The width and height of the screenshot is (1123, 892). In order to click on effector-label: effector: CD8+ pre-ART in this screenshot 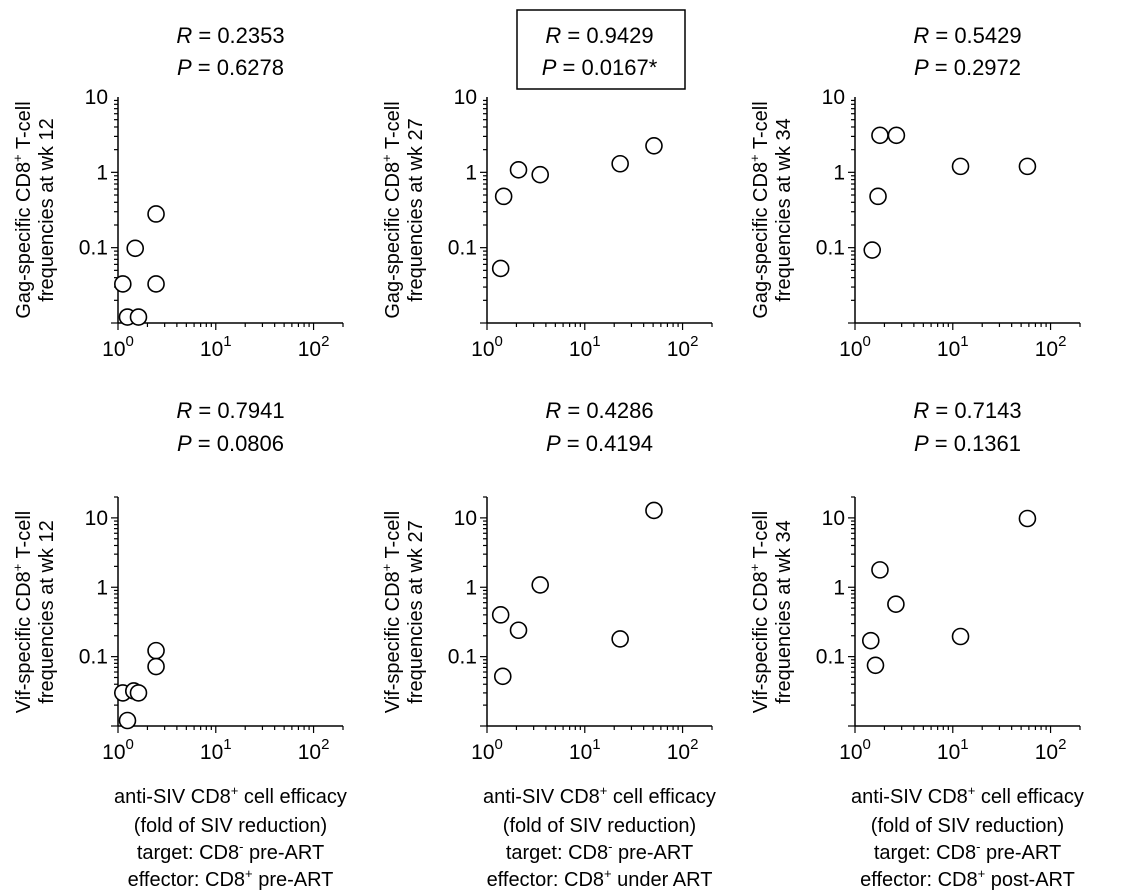, I will do `click(231, 878)`.